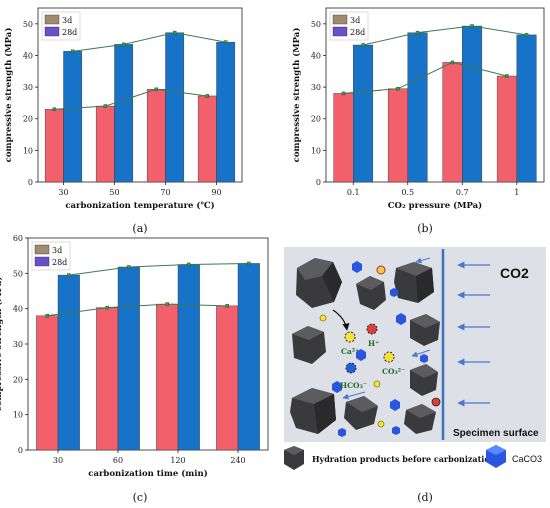  I want to click on specimen-surface-label: Specimen surface, so click(496, 433).